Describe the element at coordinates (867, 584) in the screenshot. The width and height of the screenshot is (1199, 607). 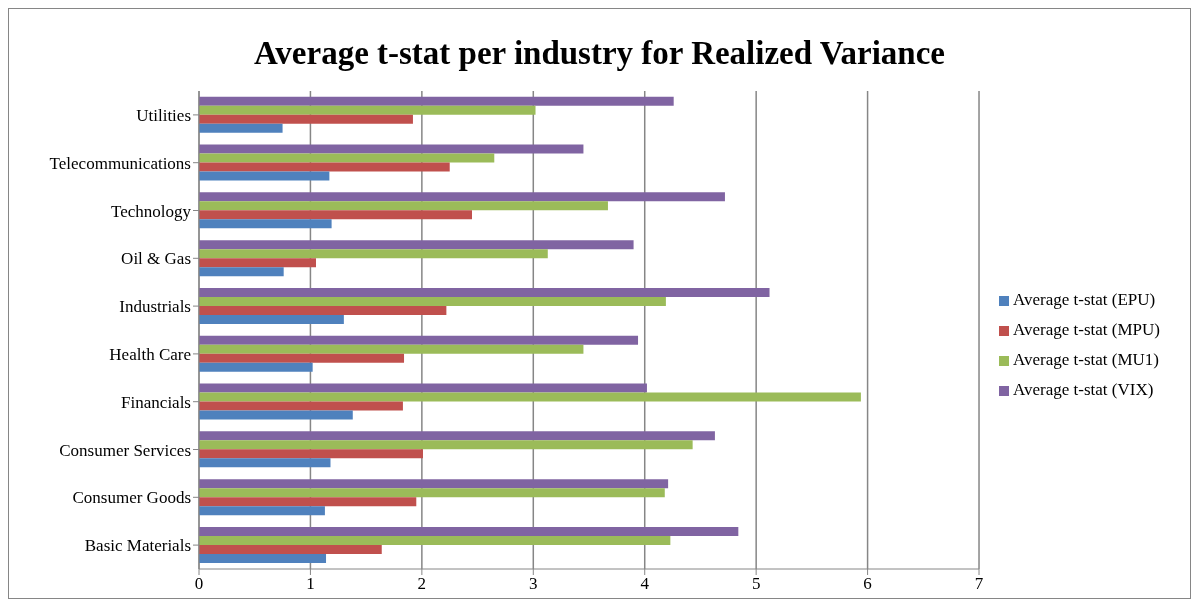
I see `x-tick-label: 6` at that location.